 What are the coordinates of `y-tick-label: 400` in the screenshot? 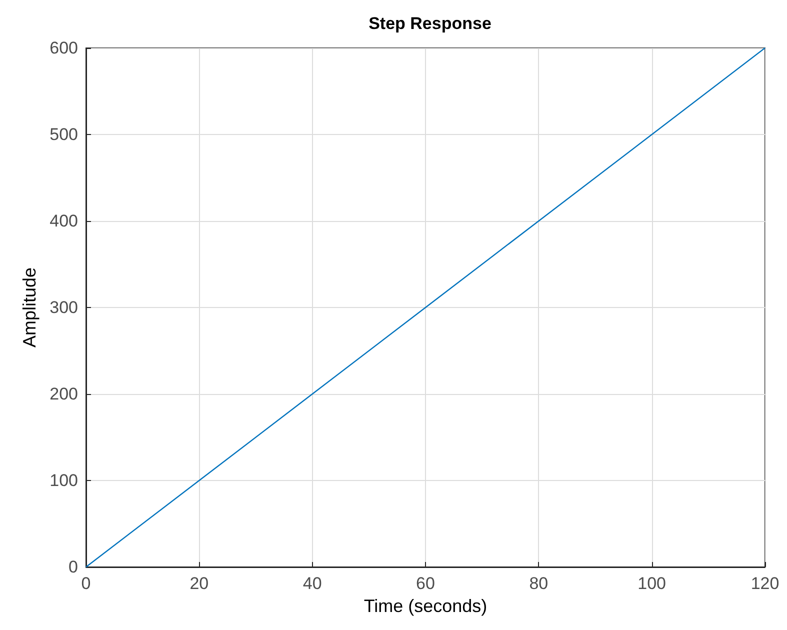 It's located at (64, 221).